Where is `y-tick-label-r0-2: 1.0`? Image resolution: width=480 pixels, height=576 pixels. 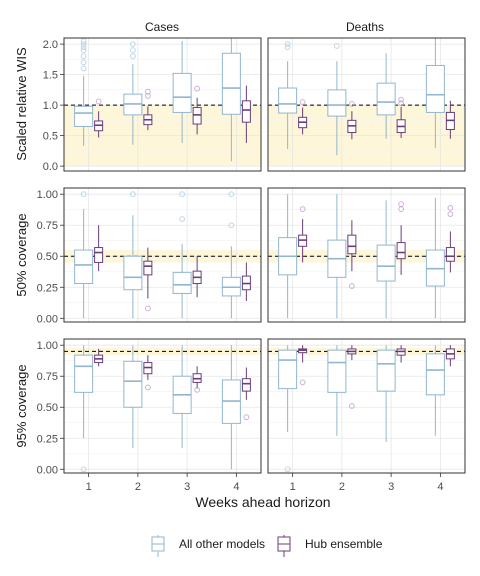
y-tick-label-r0-2: 1.0 is located at coordinates (50, 106).